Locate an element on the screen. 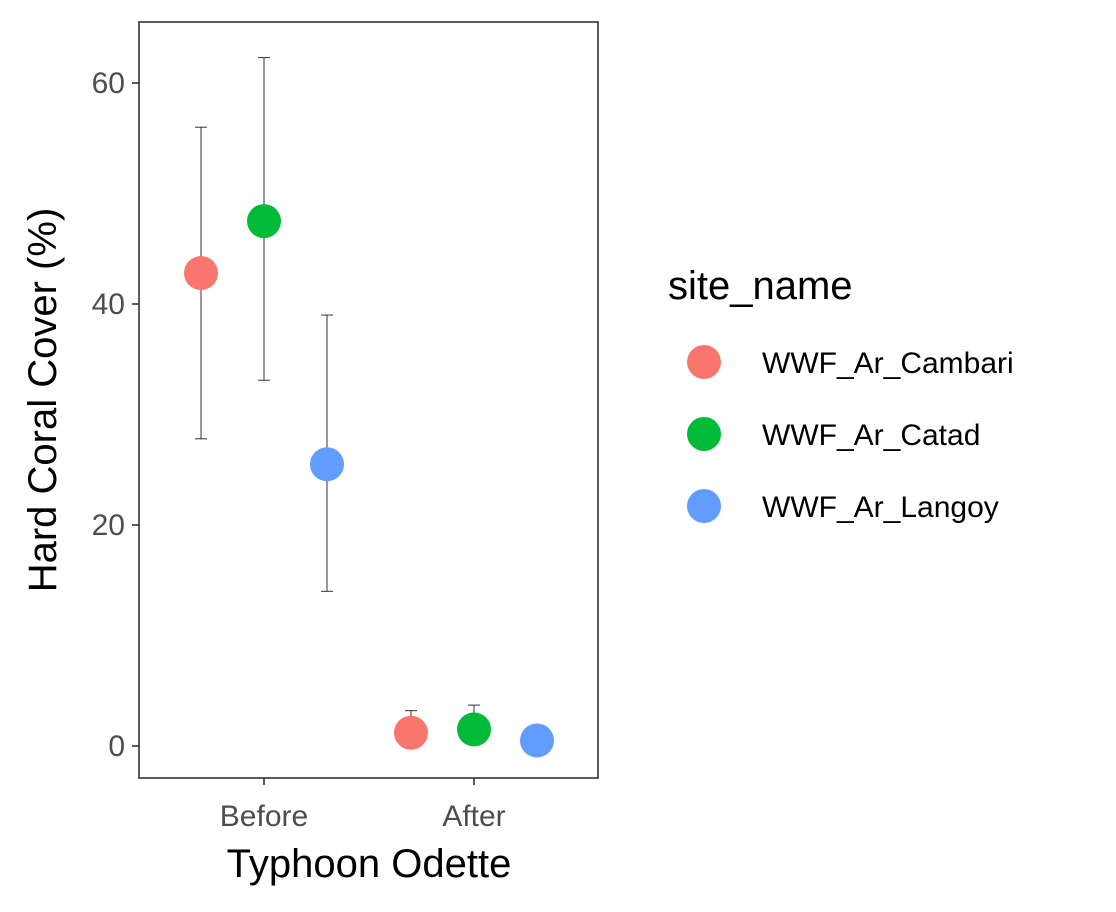 This screenshot has width=1116, height=912. y-tick-label: 0 is located at coordinates (116, 746).